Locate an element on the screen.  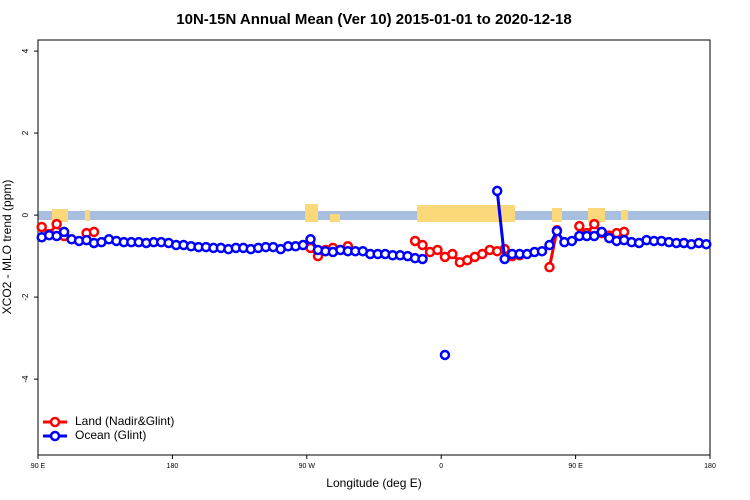
y-axis-label: XCO2 - MLO trend (ppm) is located at coordinates (7, 247).